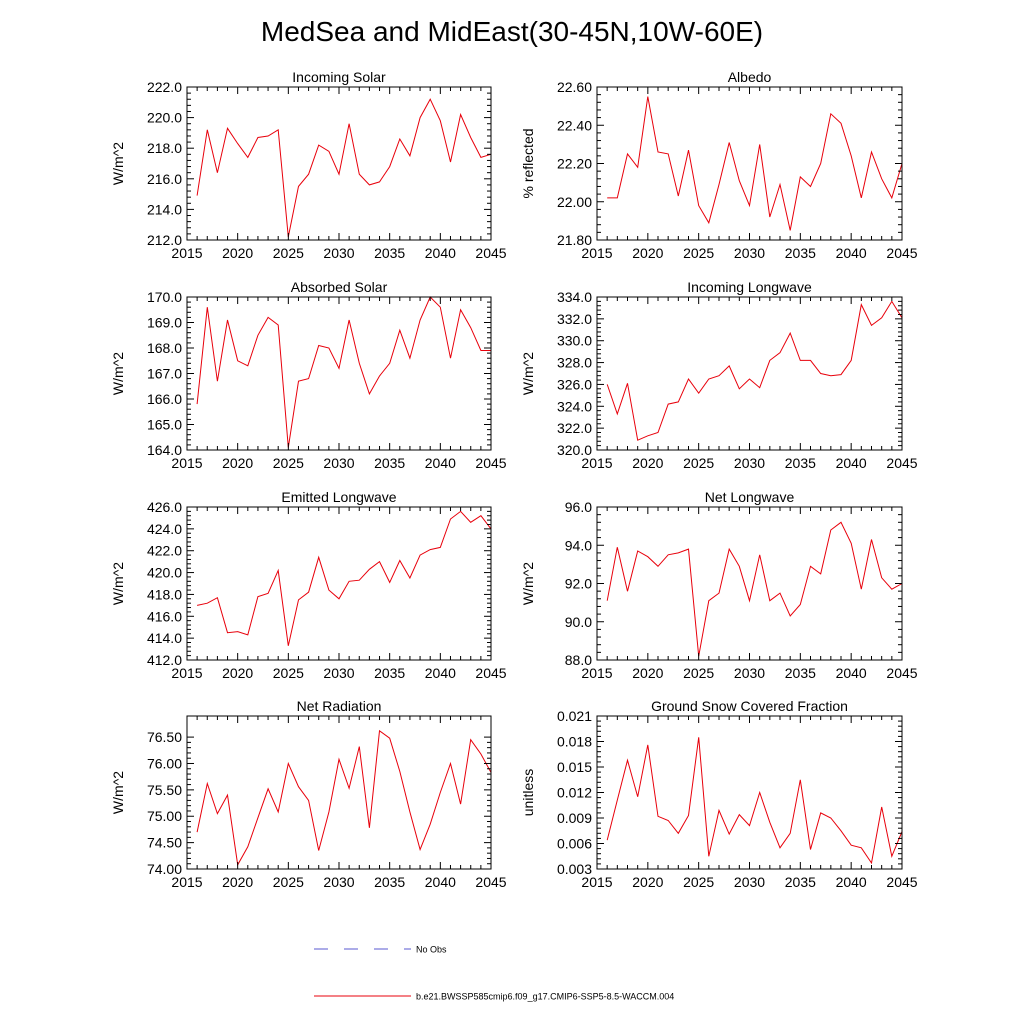  What do you see at coordinates (574, 716) in the screenshot?
I see `y-tick-label: 0.021` at bounding box center [574, 716].